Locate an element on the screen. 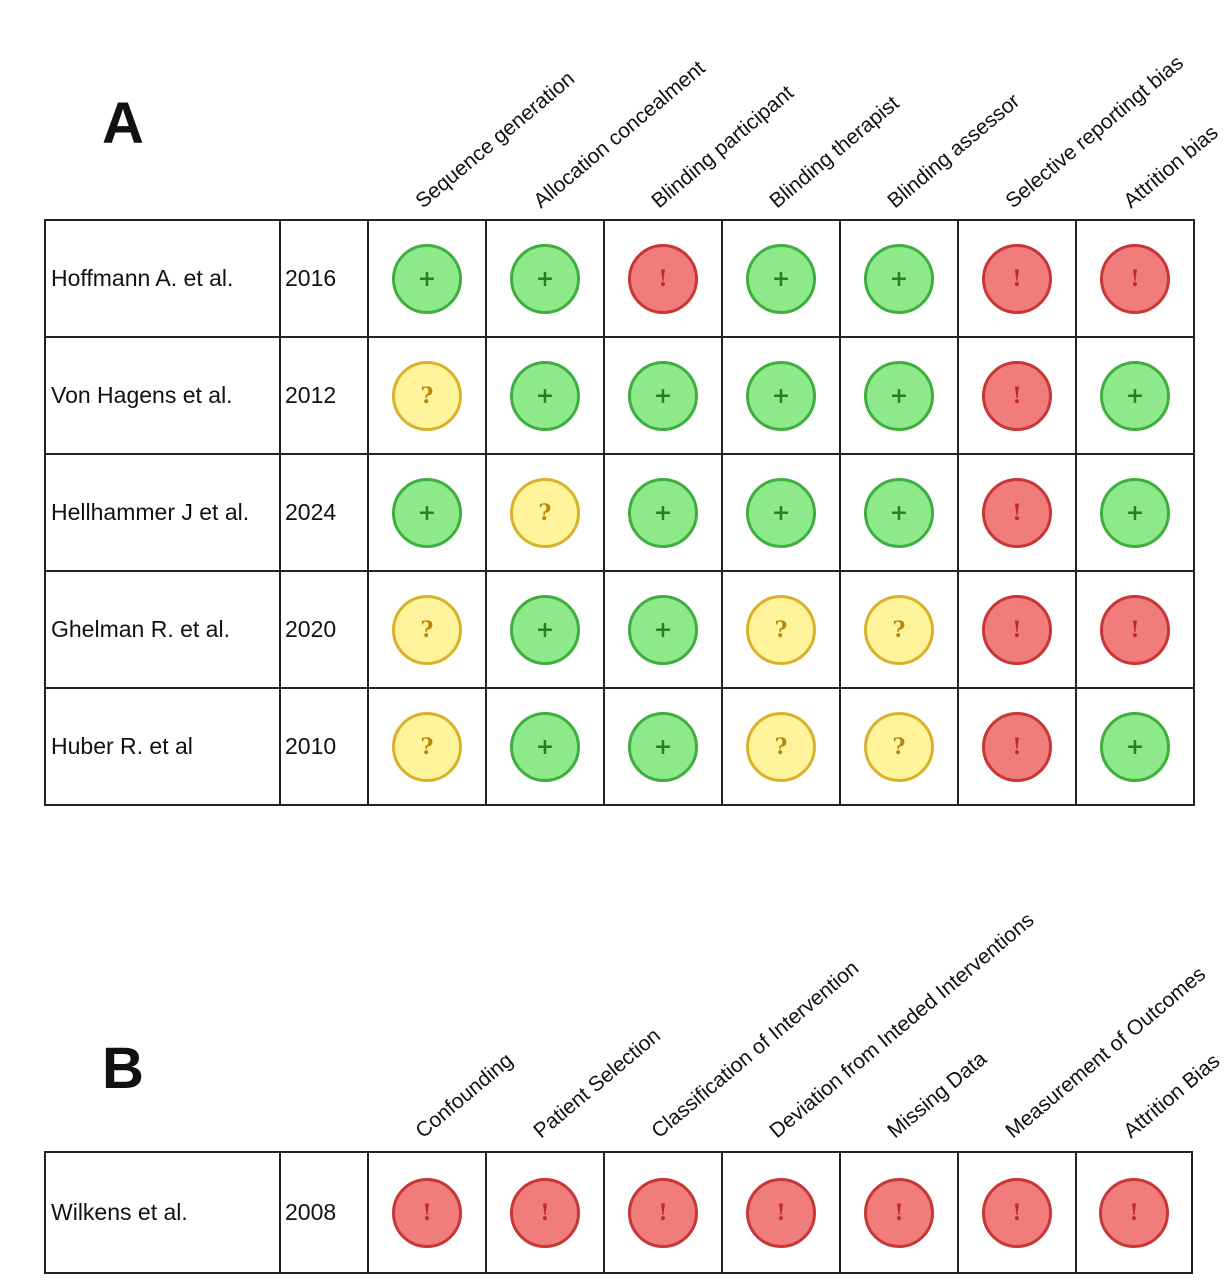  study-name: Von Hagens et al. is located at coordinates (162, 395).